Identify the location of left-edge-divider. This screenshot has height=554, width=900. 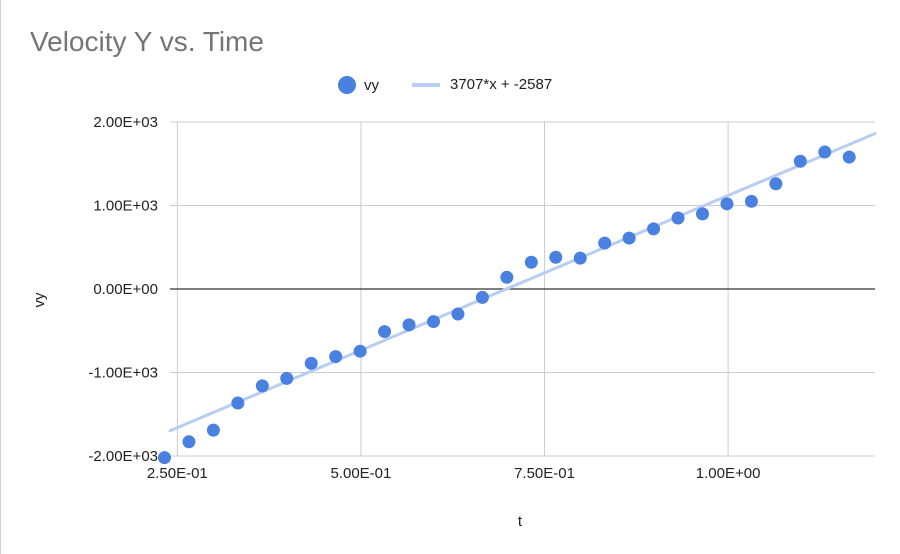
(0, 277).